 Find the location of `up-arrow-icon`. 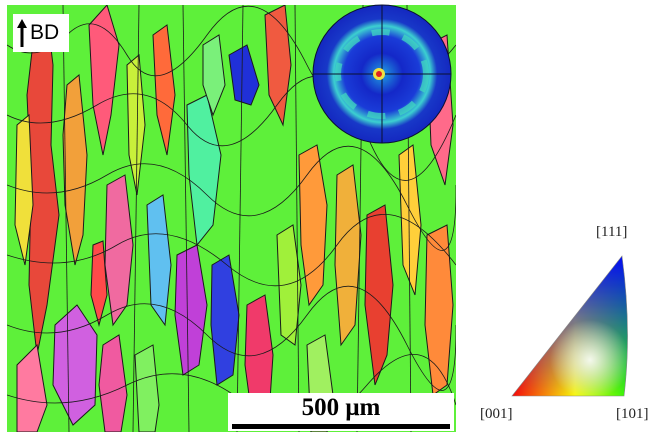

up-arrow-icon is located at coordinates (22, 33).